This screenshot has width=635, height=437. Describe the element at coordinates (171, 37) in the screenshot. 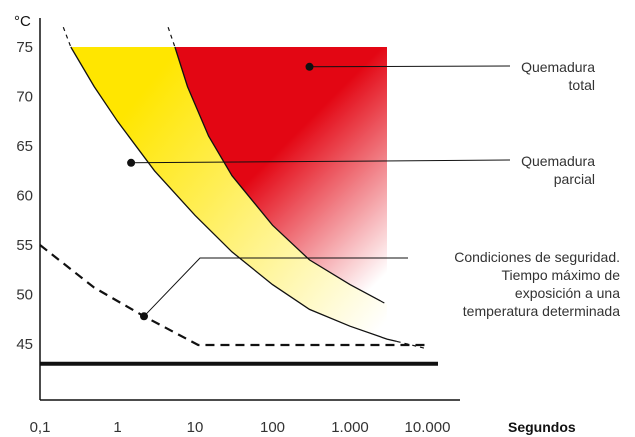

I see `total-burn-curve-upper-extension` at that location.